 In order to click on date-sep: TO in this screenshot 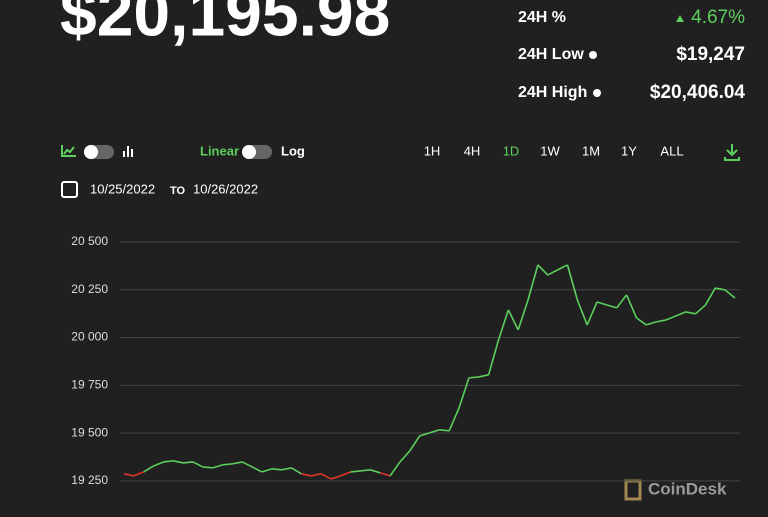, I will do `click(178, 191)`.